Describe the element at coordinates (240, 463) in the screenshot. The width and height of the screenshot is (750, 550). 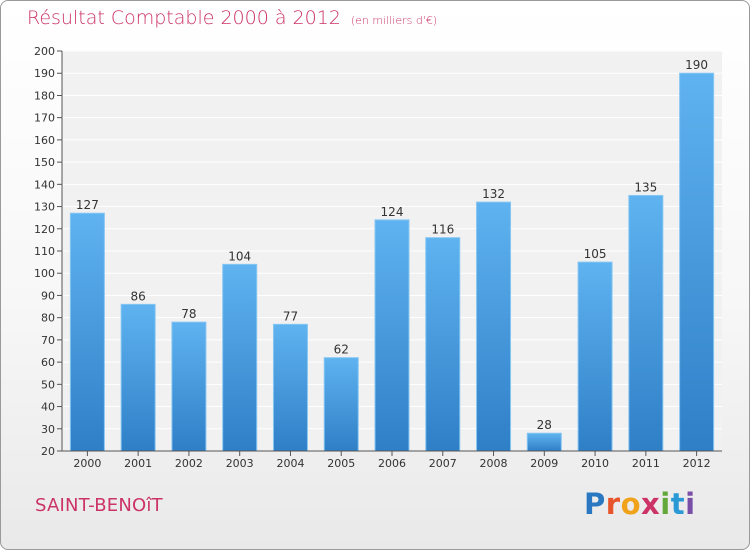
I see `x-tick-label: 2003` at that location.